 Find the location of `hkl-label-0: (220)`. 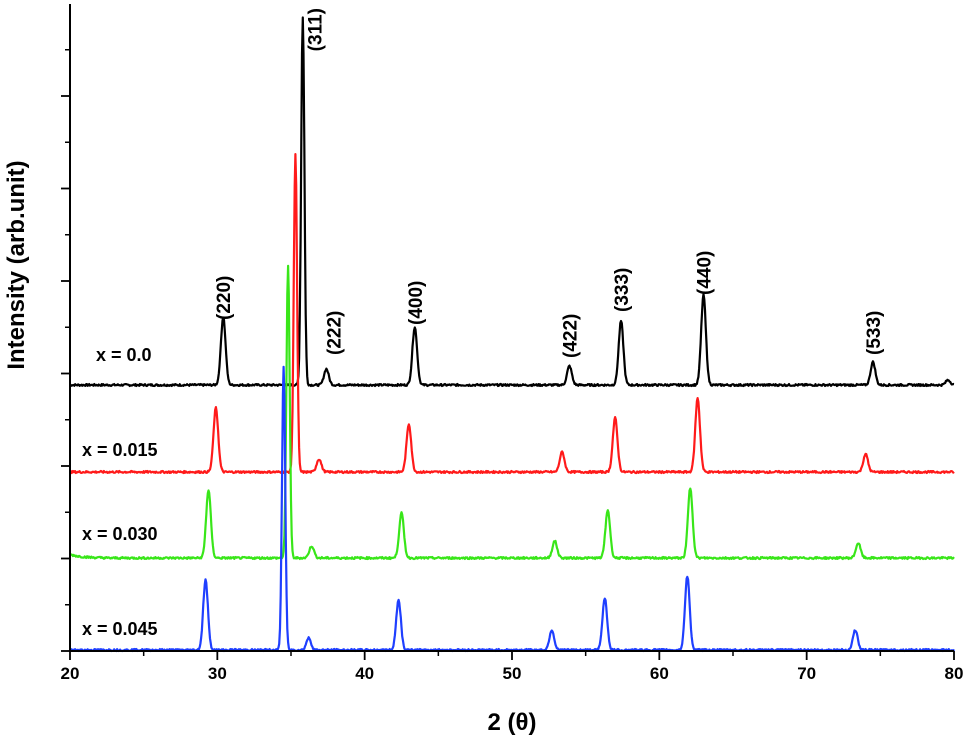

hkl-label-0: (220) is located at coordinates (224, 298).